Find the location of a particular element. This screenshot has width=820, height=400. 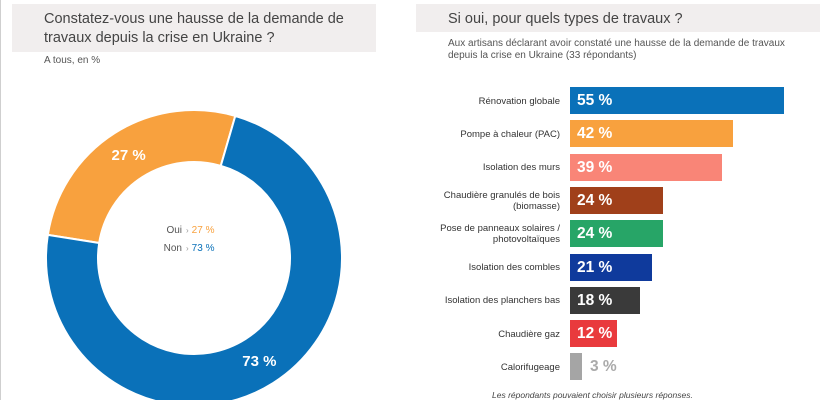

bar-category-label: Calorifugeage is located at coordinates (530, 367).